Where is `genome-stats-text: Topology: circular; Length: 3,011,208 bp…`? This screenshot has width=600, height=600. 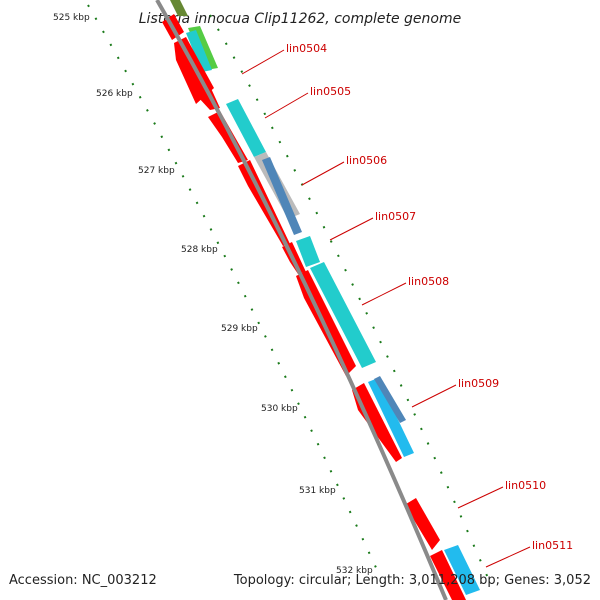 genome-stats-text: Topology: circular; Length: 3,011,208 bp… is located at coordinates (412, 580).